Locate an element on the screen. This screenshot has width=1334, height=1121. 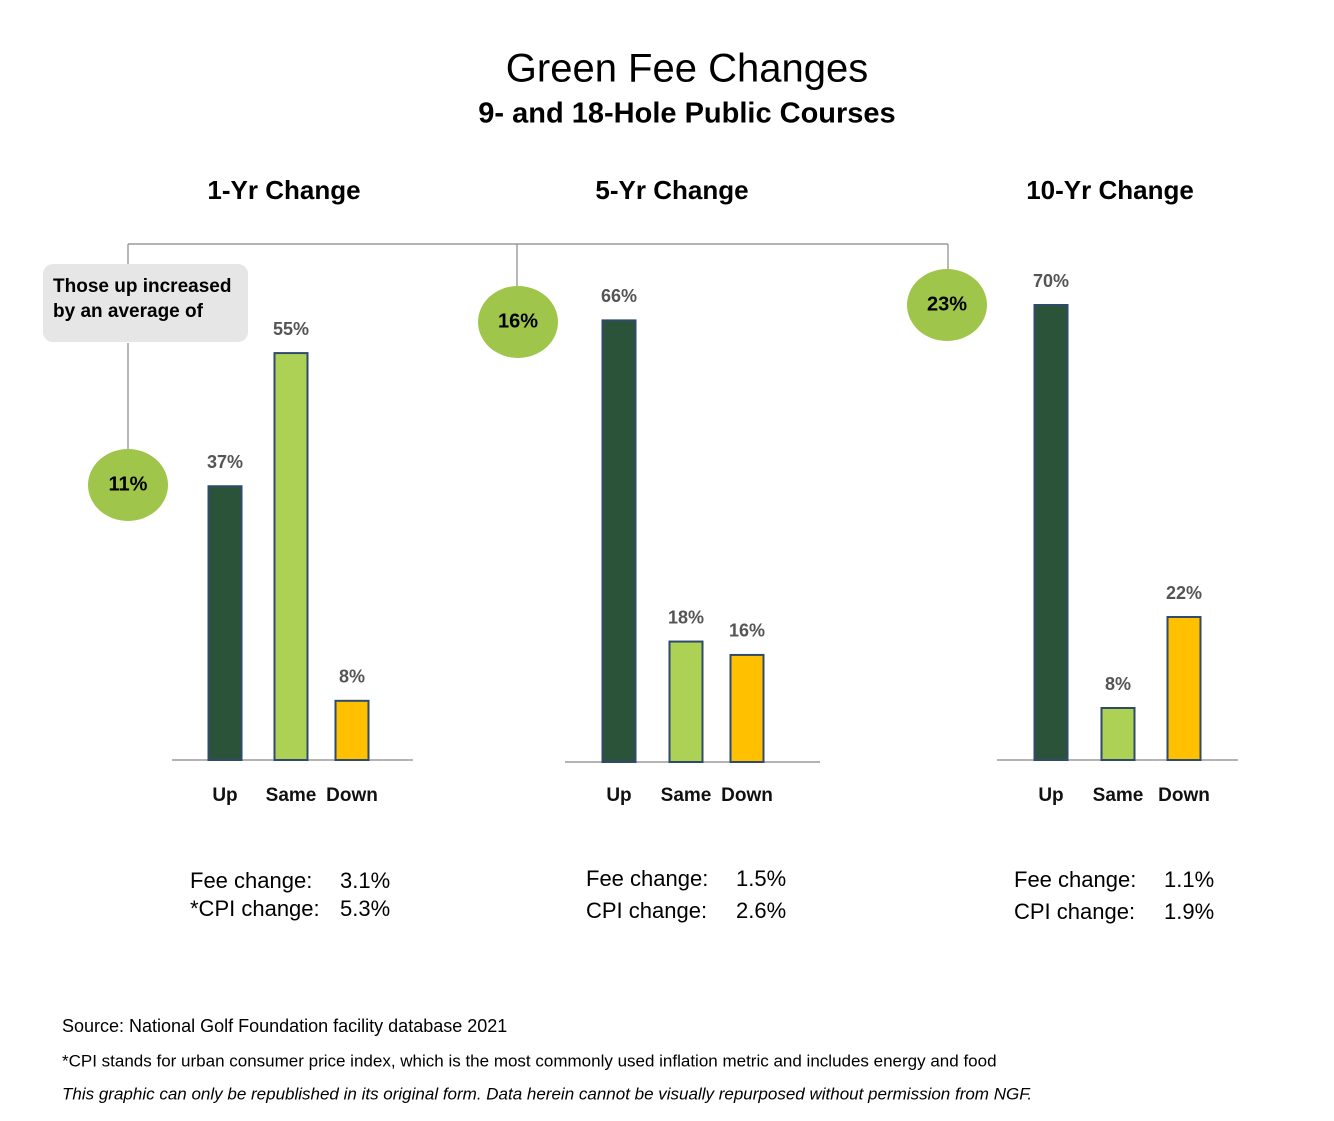
badge-text: 23% is located at coordinates (947, 304).